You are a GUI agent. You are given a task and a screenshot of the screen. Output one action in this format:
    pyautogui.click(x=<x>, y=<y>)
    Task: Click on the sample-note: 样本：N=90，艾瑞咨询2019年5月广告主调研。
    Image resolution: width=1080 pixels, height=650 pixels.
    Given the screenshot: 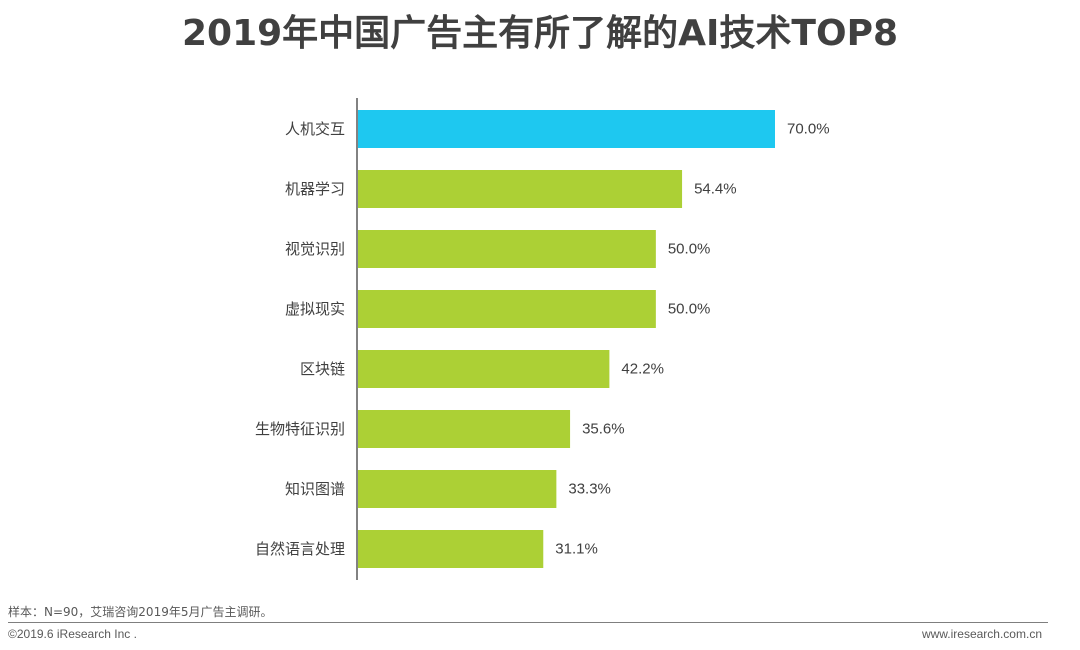 What is the action you would take?
    pyautogui.click(x=140, y=612)
    